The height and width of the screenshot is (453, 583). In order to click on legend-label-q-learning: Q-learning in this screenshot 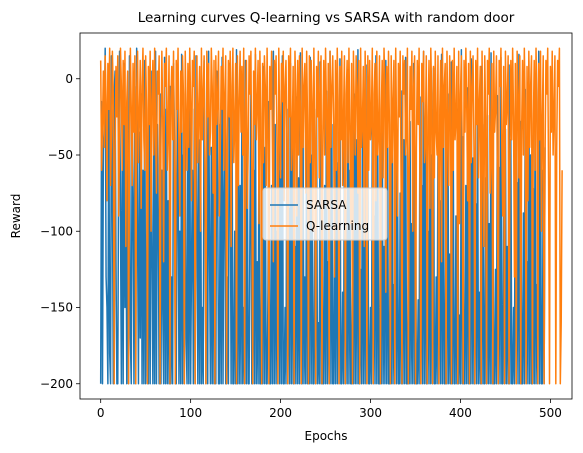, I will do `click(337, 226)`.